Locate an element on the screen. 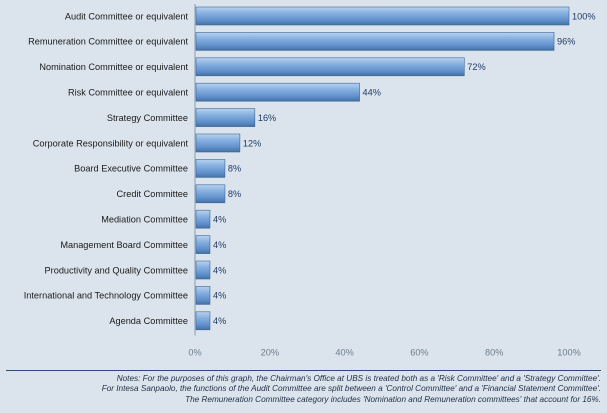 This screenshot has height=413, width=607. category-label: Audit Committee or equivalent is located at coordinates (127, 16).